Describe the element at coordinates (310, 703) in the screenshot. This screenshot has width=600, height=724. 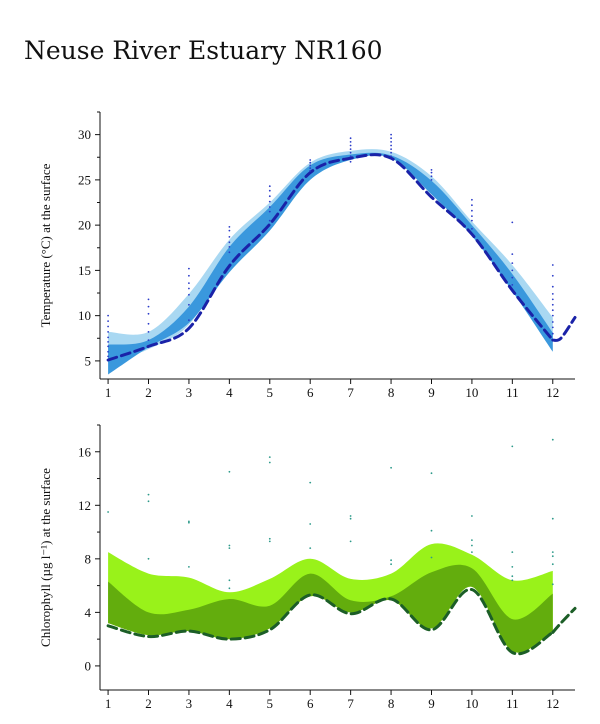
I see `x-tick-label: 6` at that location.